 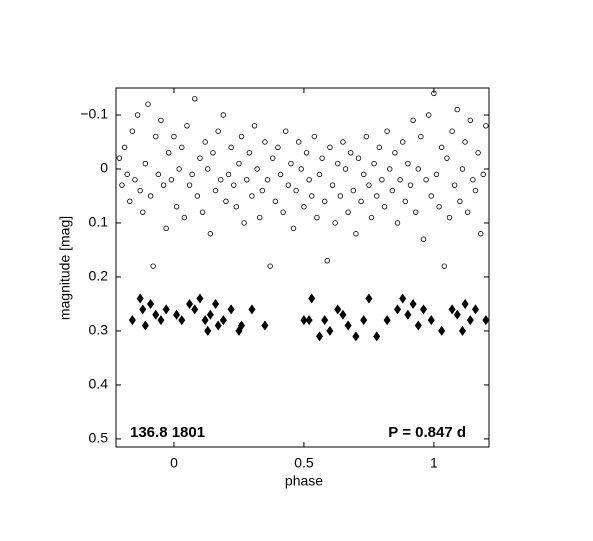 I want to click on annotation: 136.8 1801, so click(x=167, y=432).